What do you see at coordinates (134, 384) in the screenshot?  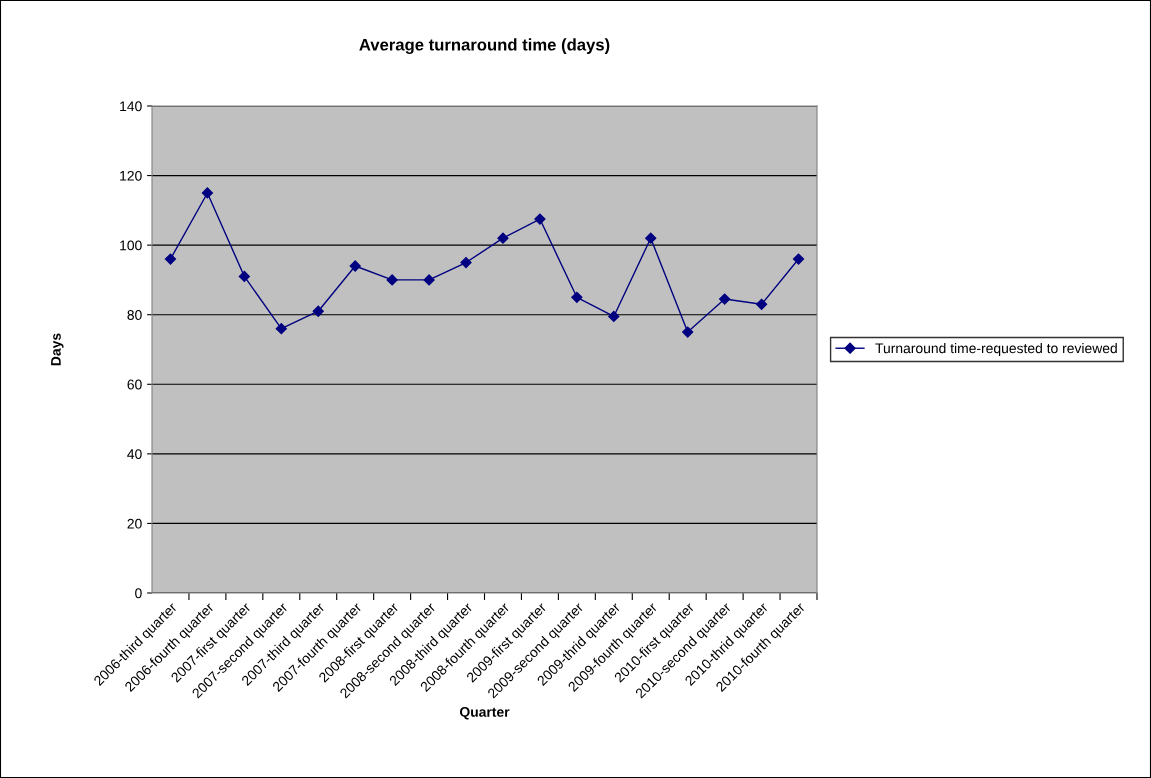 I see `y-tick-label: 60` at bounding box center [134, 384].